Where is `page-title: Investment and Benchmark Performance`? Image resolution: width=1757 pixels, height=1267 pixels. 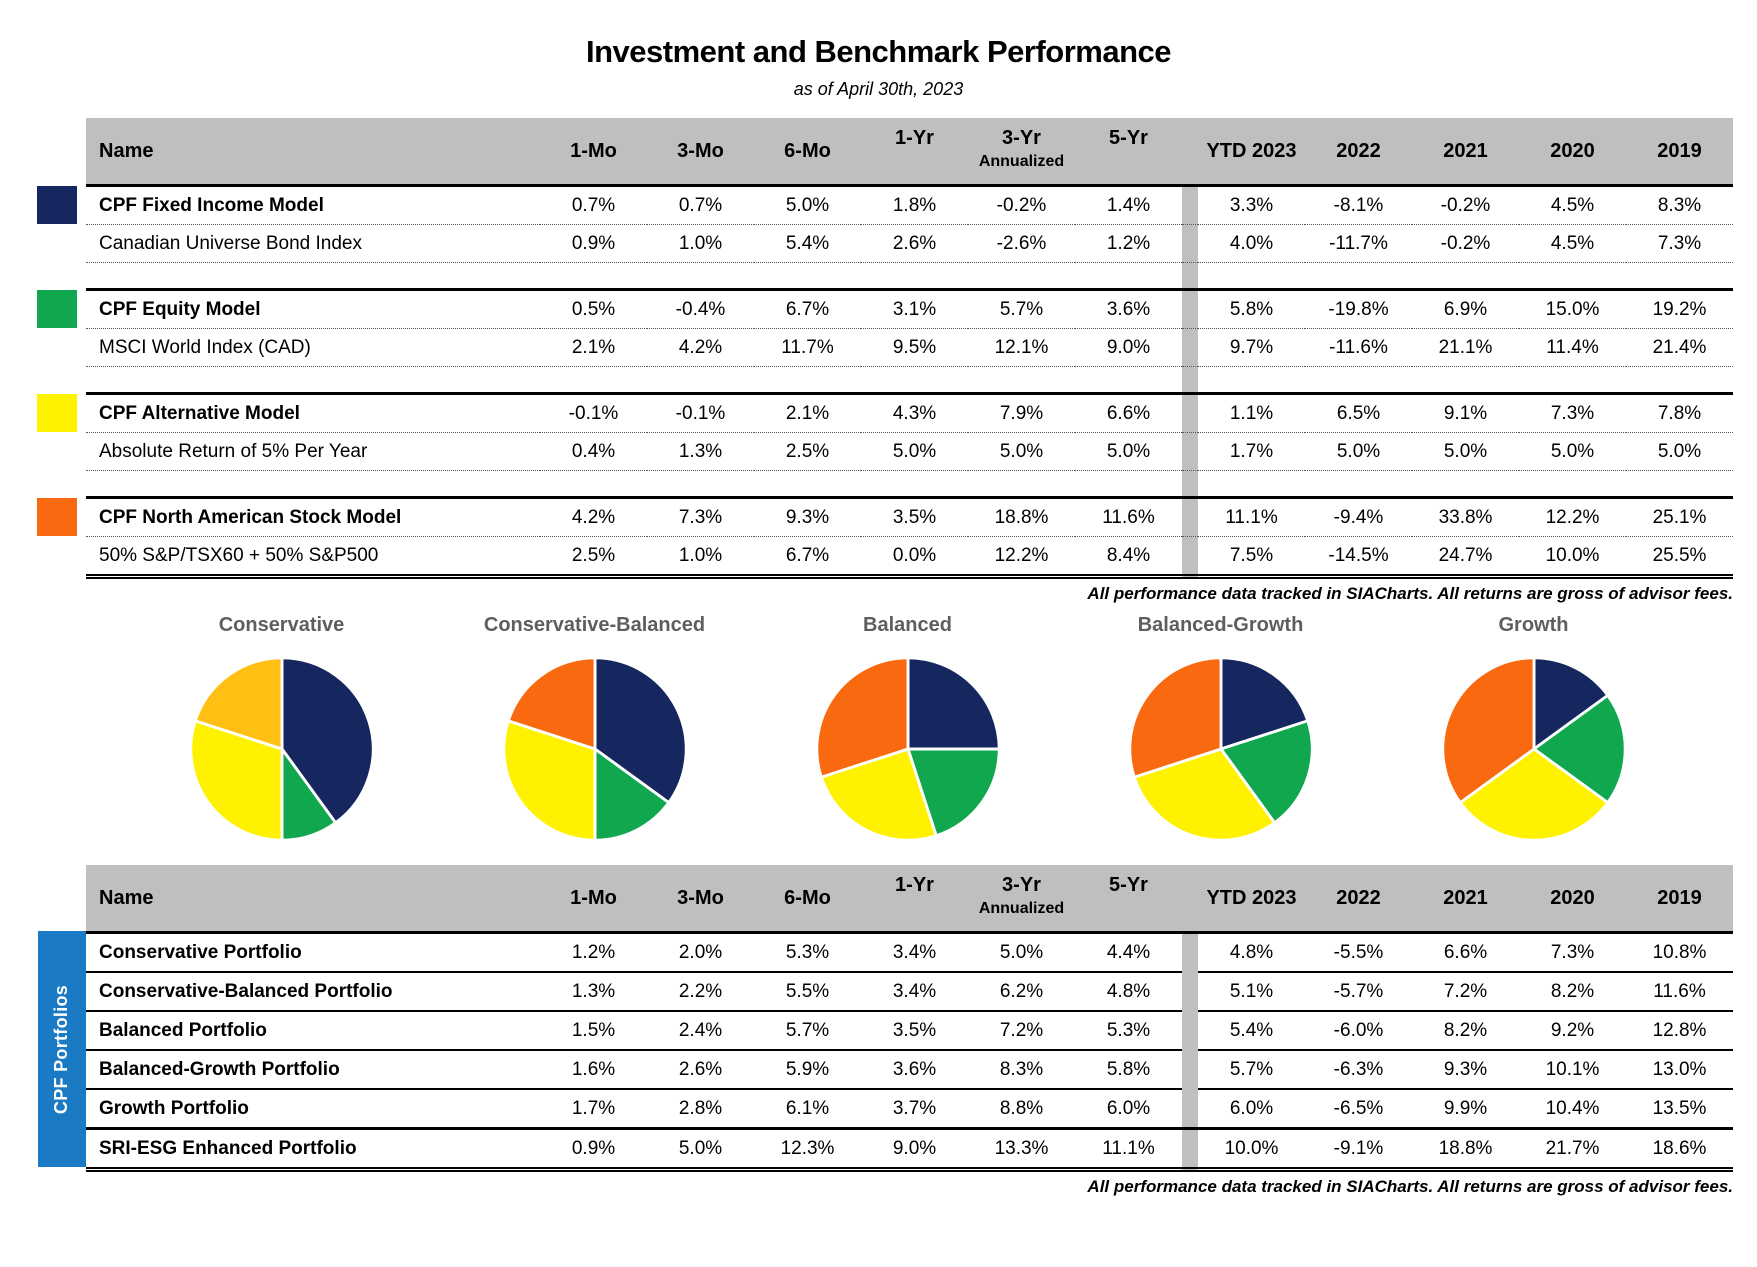 page-title: Investment and Benchmark Performance is located at coordinates (879, 51).